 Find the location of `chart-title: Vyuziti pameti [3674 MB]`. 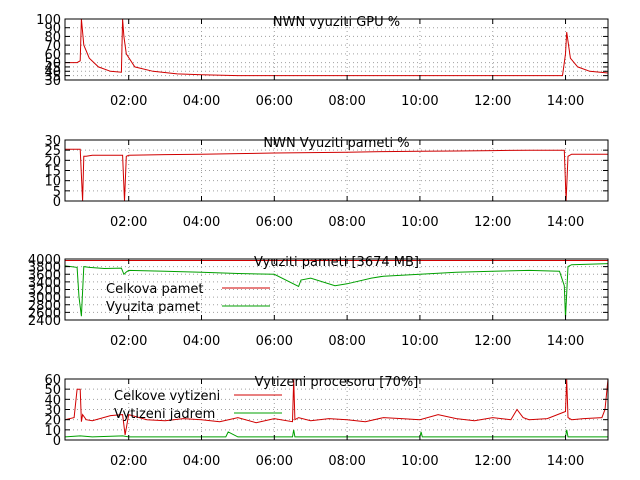

chart-title: Vyuziti pameti [3674 MB] is located at coordinates (336, 262).